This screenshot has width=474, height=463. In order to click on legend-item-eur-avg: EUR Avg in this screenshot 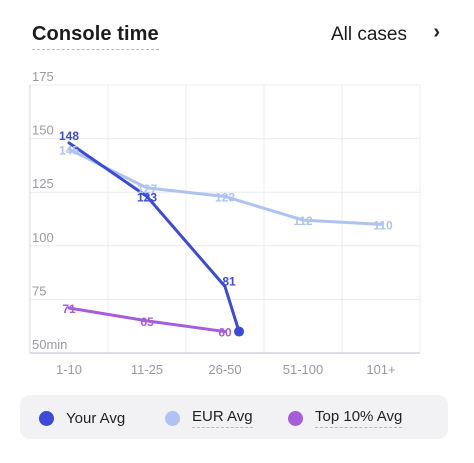, I will do `click(209, 418)`.